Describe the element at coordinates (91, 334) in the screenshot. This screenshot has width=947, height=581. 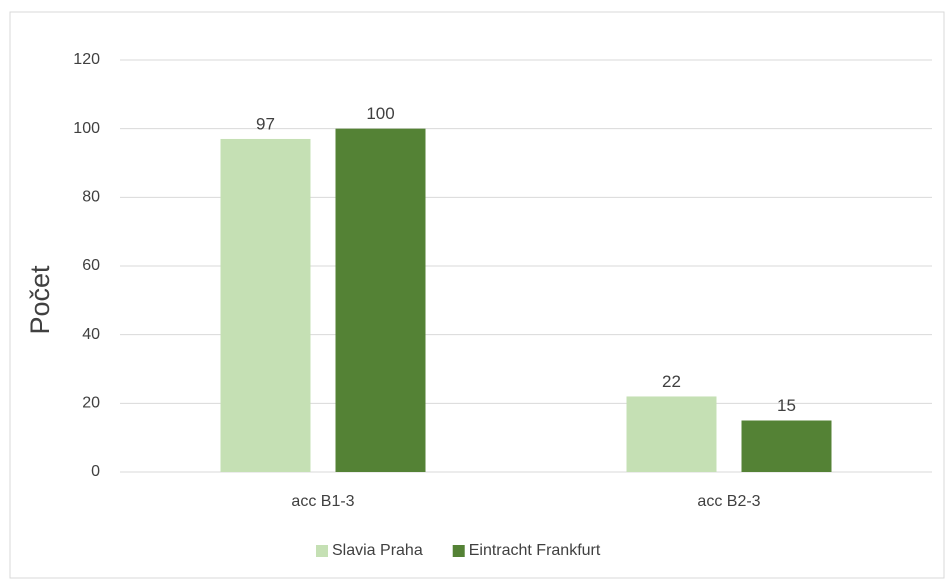
I see `y-tick-label: 40` at that location.